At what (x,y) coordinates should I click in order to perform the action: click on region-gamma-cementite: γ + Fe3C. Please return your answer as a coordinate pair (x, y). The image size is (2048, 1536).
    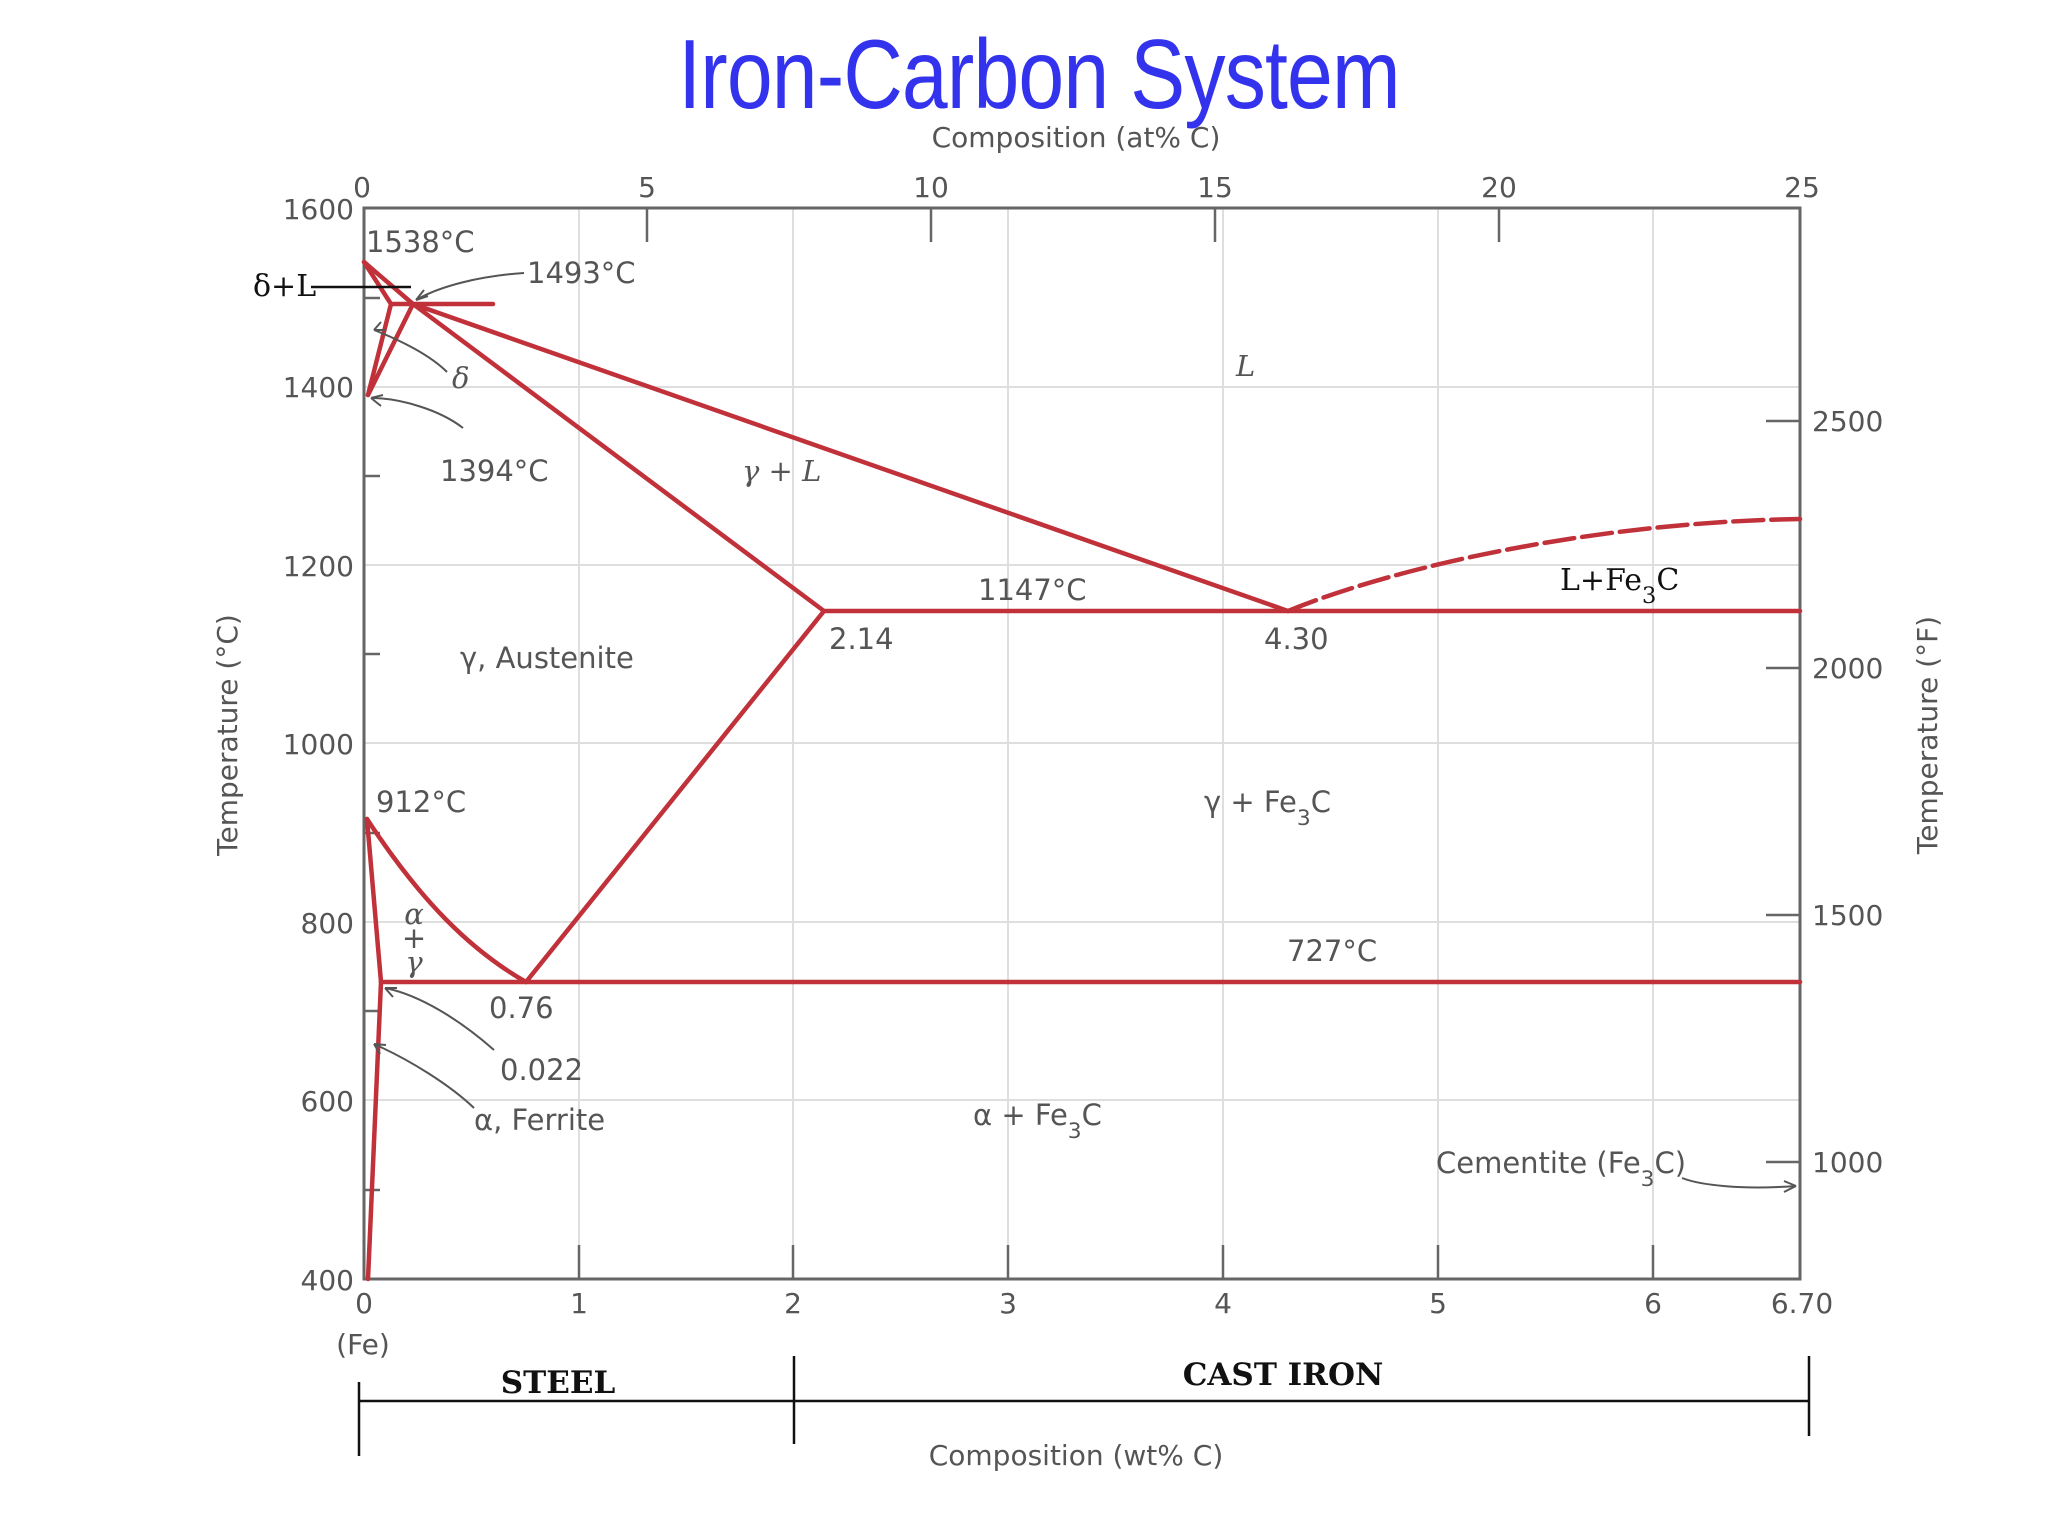
    Looking at the image, I should click on (1267, 808).